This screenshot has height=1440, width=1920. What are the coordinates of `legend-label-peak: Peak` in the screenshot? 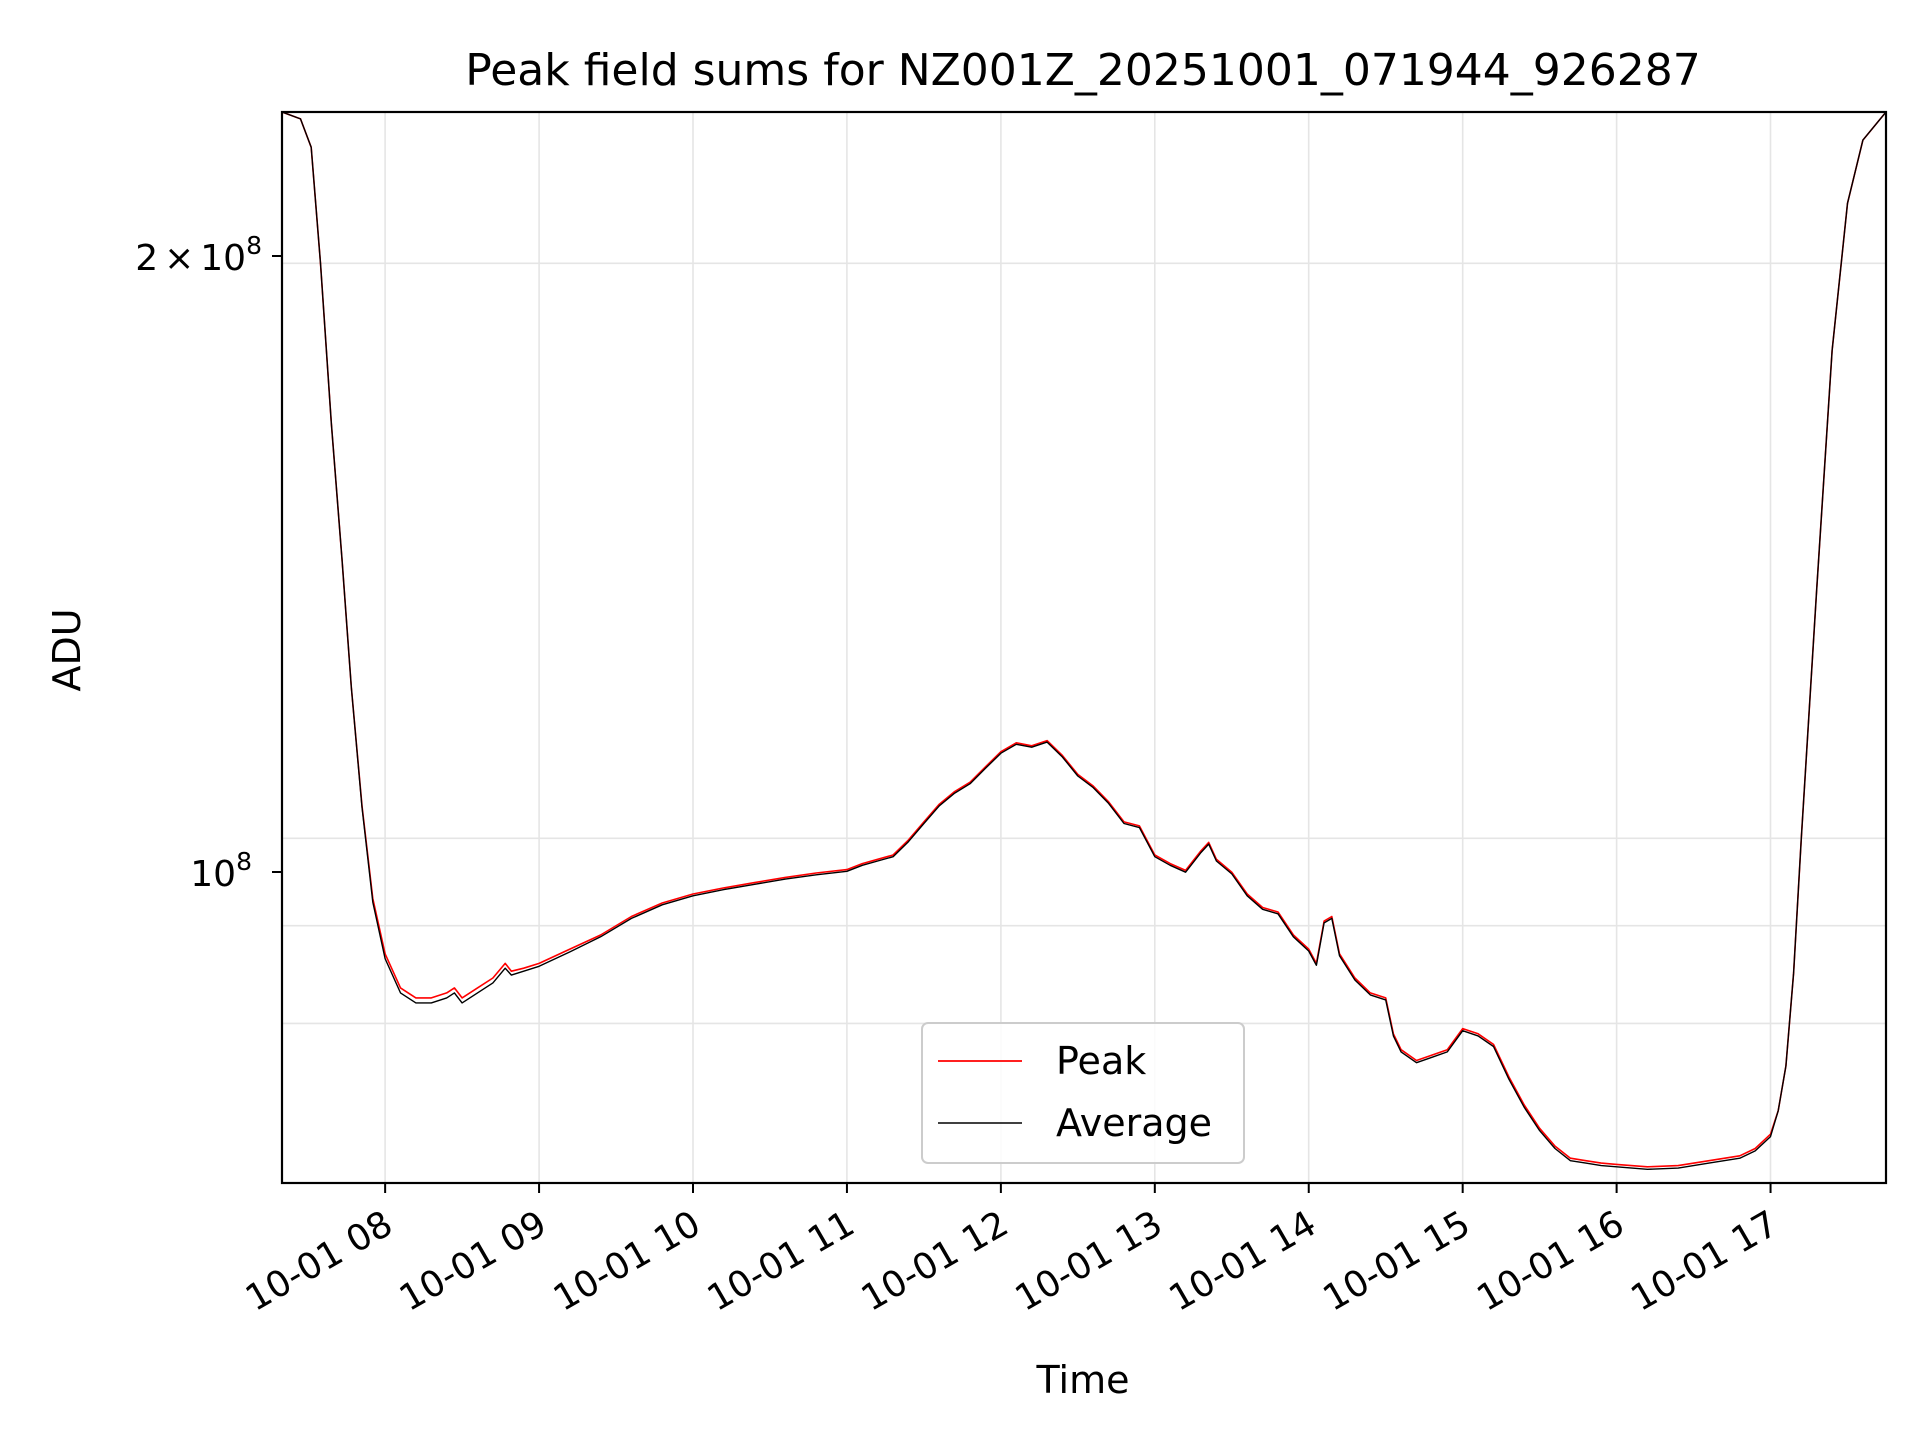 It's located at (1101, 1061).